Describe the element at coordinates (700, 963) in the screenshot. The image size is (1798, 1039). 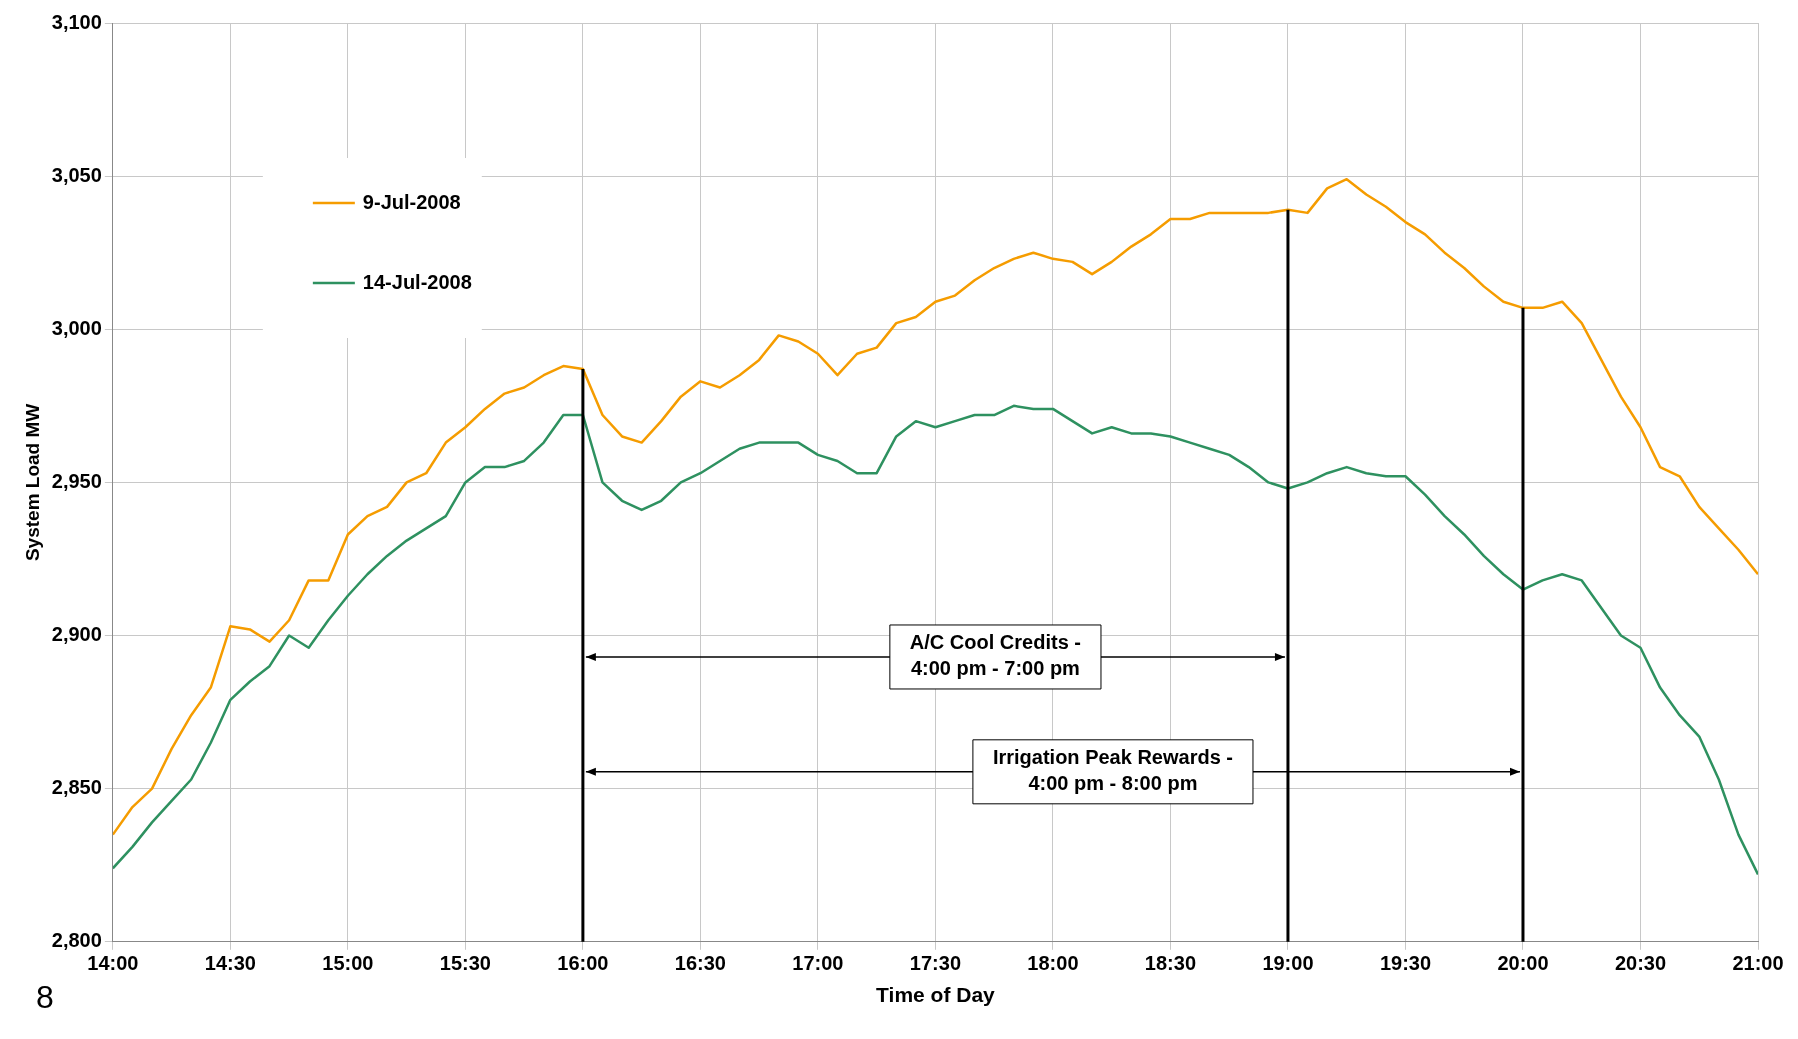
I see `x-tick-label: 16:30` at that location.